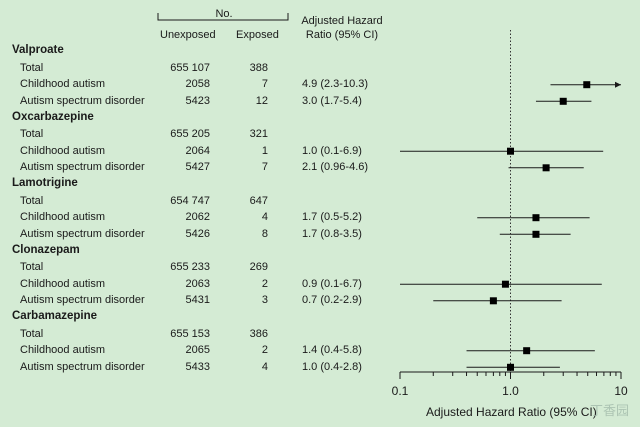  Describe the element at coordinates (197, 150) in the screenshot. I see `unexposed-count: 2064` at that location.